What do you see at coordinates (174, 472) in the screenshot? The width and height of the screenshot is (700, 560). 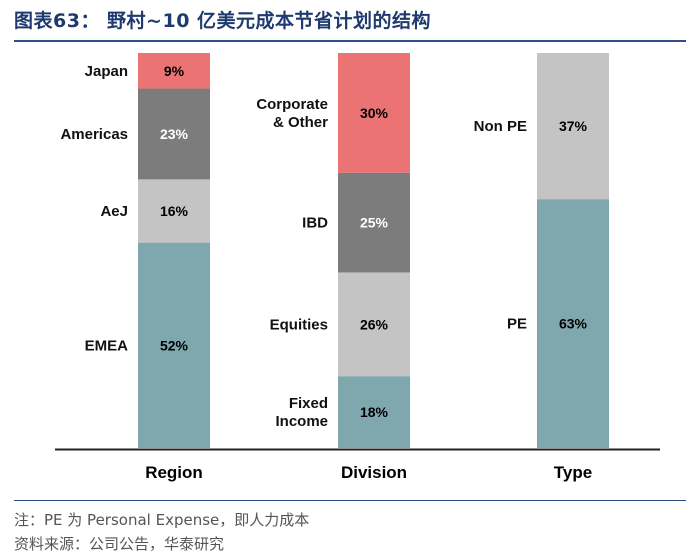 I see `category-label-region: Region` at bounding box center [174, 472].